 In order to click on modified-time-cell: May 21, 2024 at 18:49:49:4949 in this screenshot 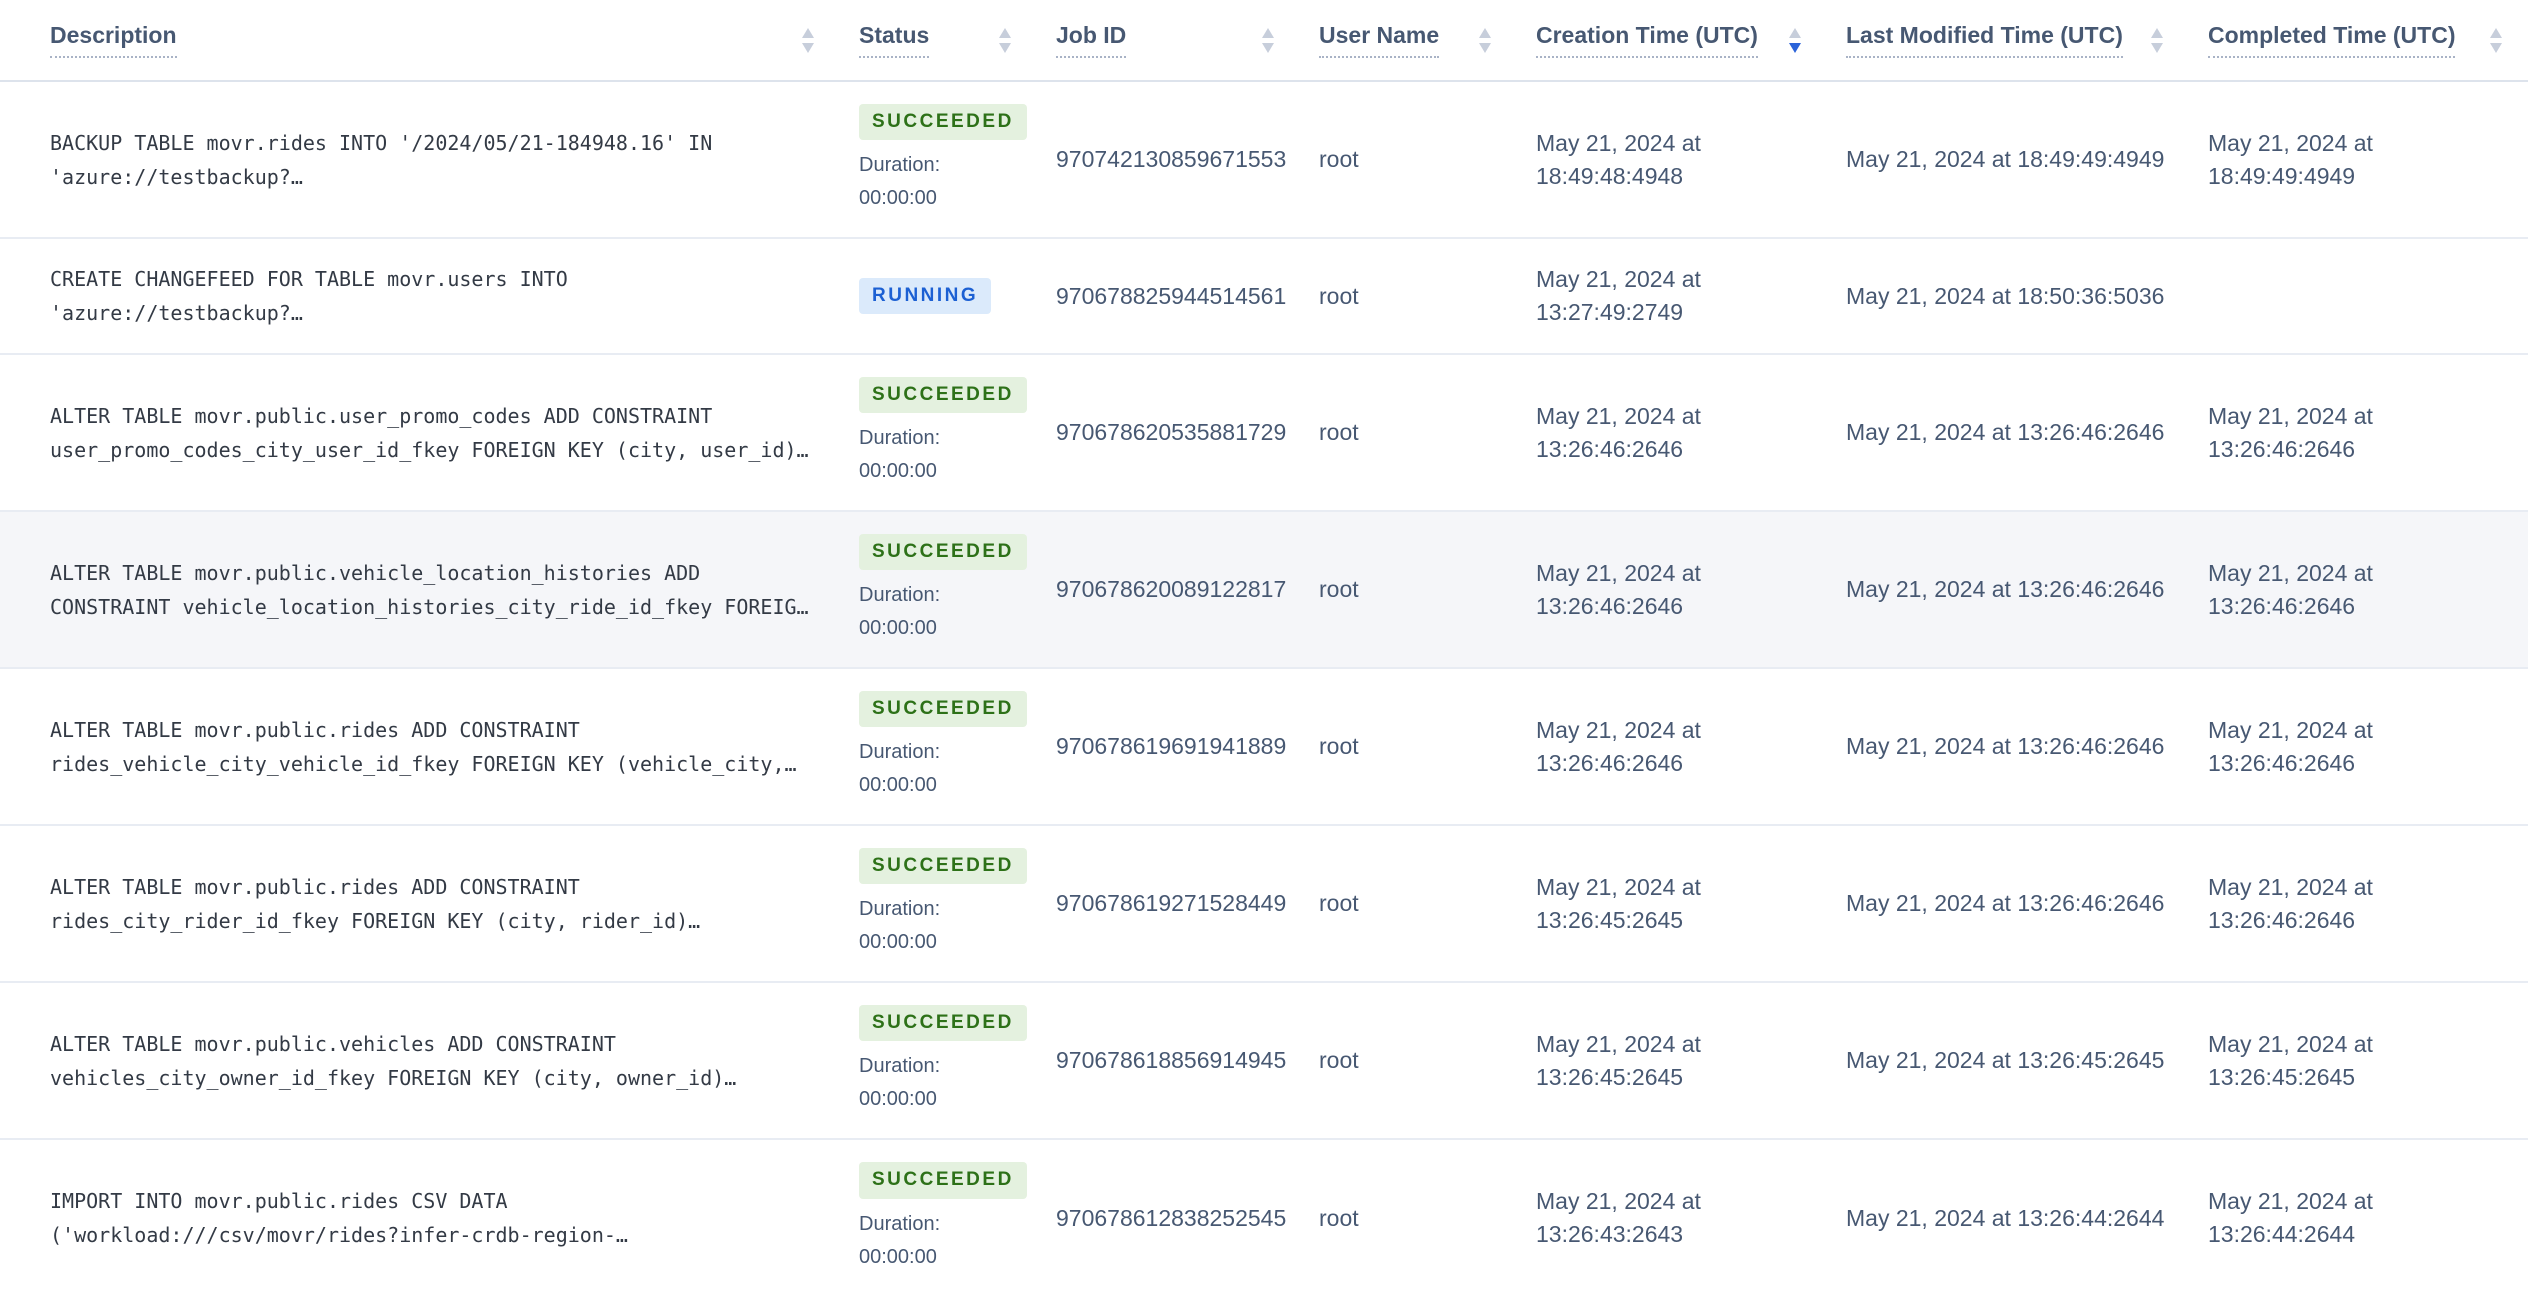, I will do `click(2027, 159)`.